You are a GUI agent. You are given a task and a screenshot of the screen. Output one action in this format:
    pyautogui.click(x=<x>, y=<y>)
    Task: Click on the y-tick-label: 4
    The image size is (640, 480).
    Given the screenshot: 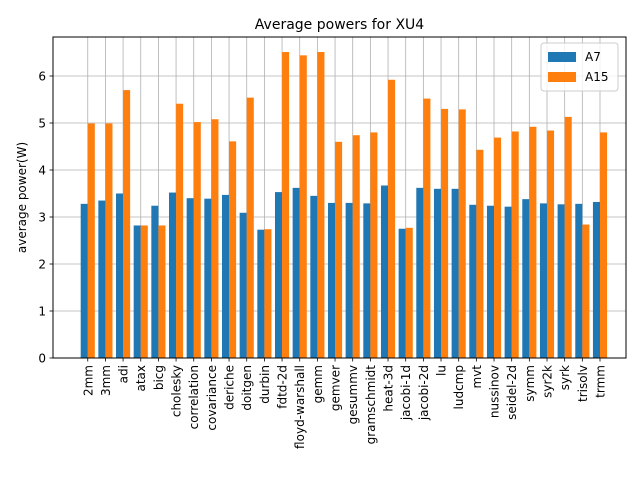 What is the action you would take?
    pyautogui.click(x=42, y=171)
    